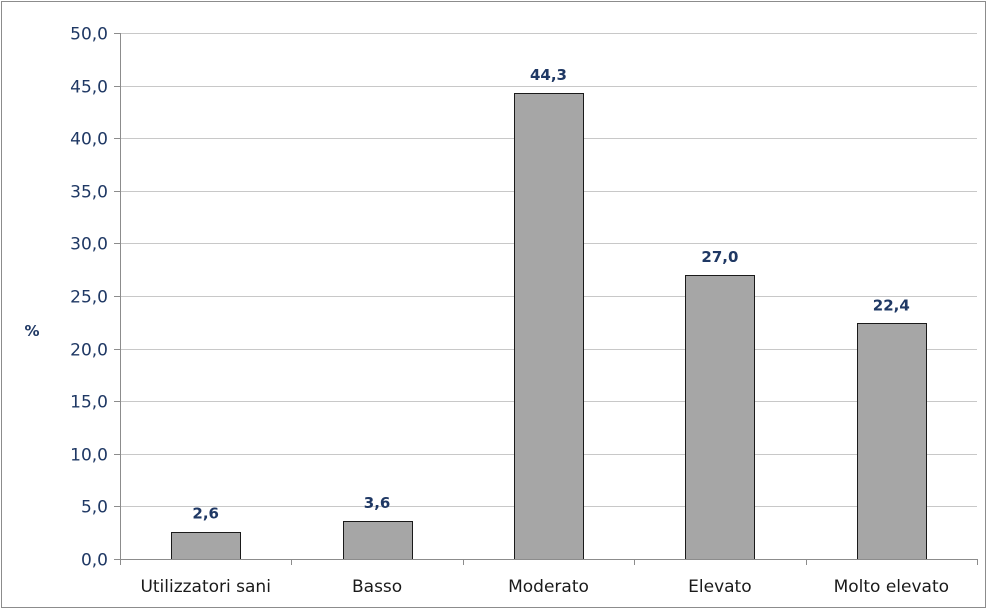  What do you see at coordinates (89, 456) in the screenshot?
I see `y-tick-label: 10,0` at bounding box center [89, 456].